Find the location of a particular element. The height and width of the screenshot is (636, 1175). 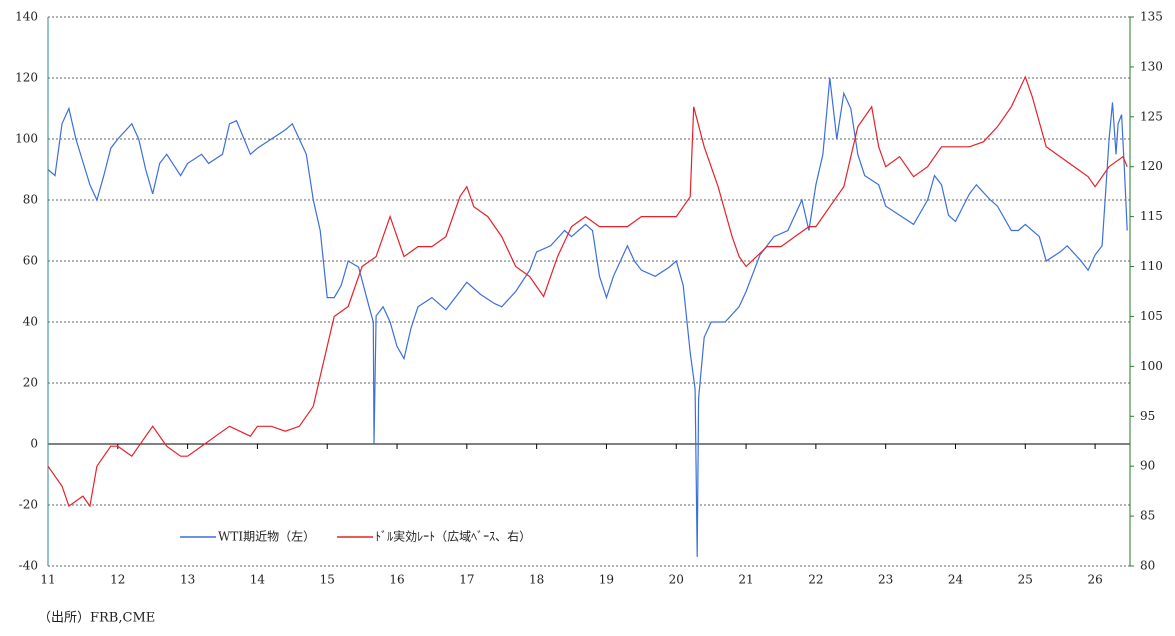

y2-tick-label: 110 is located at coordinates (1151, 266).